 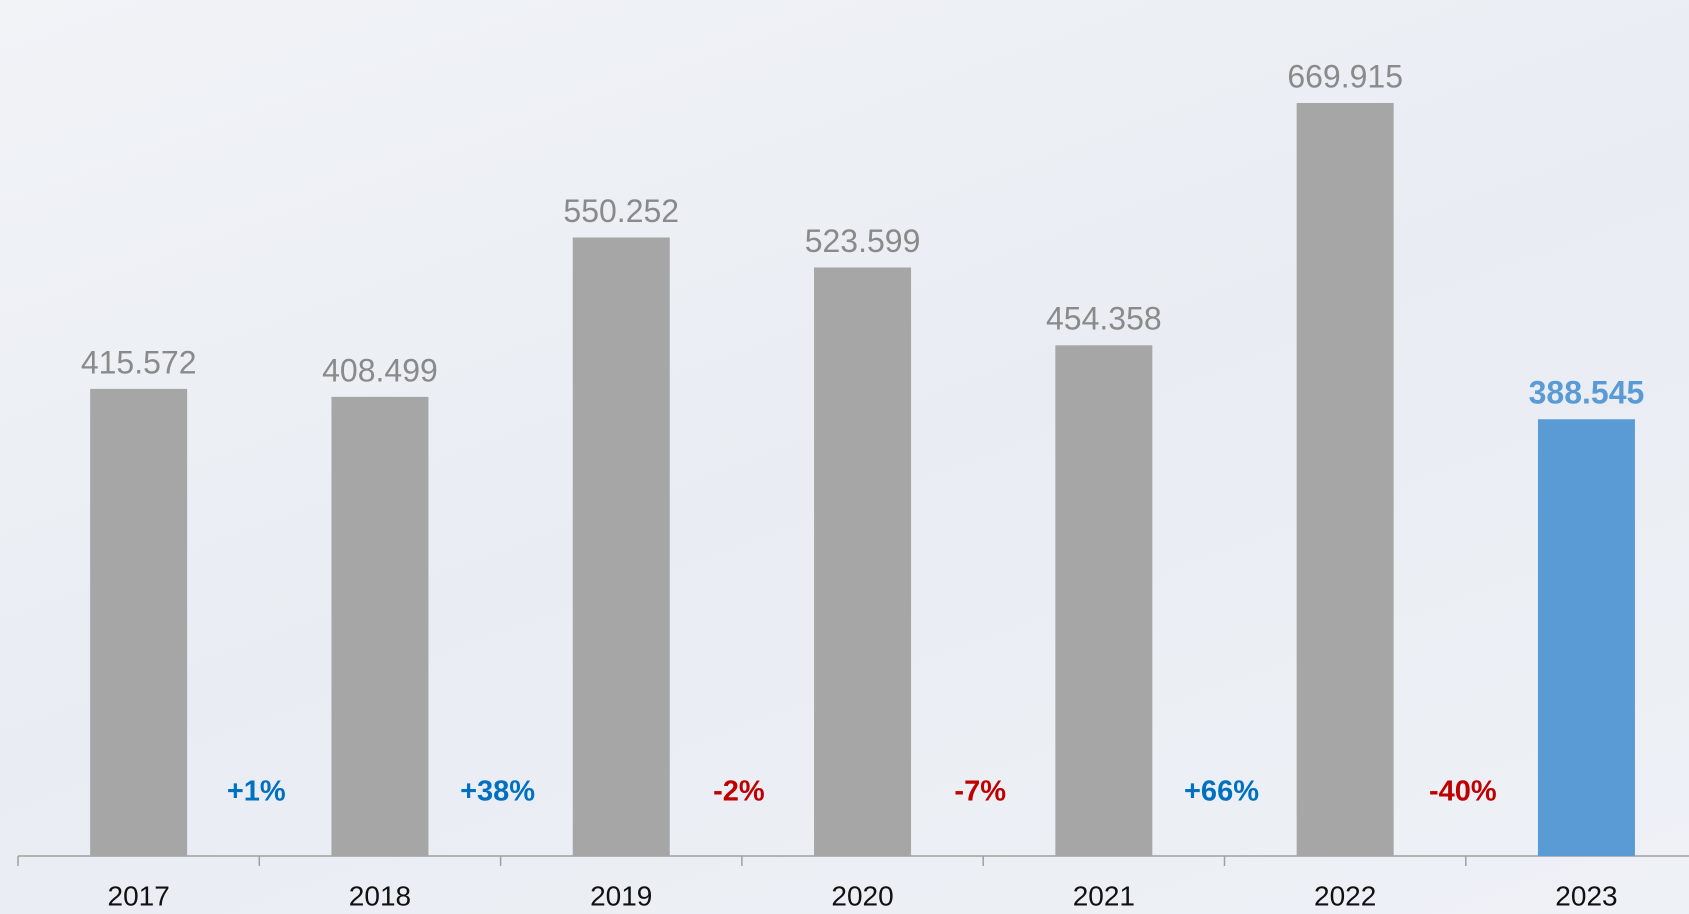 What do you see at coordinates (139, 362) in the screenshot?
I see `value-label: 415.572` at bounding box center [139, 362].